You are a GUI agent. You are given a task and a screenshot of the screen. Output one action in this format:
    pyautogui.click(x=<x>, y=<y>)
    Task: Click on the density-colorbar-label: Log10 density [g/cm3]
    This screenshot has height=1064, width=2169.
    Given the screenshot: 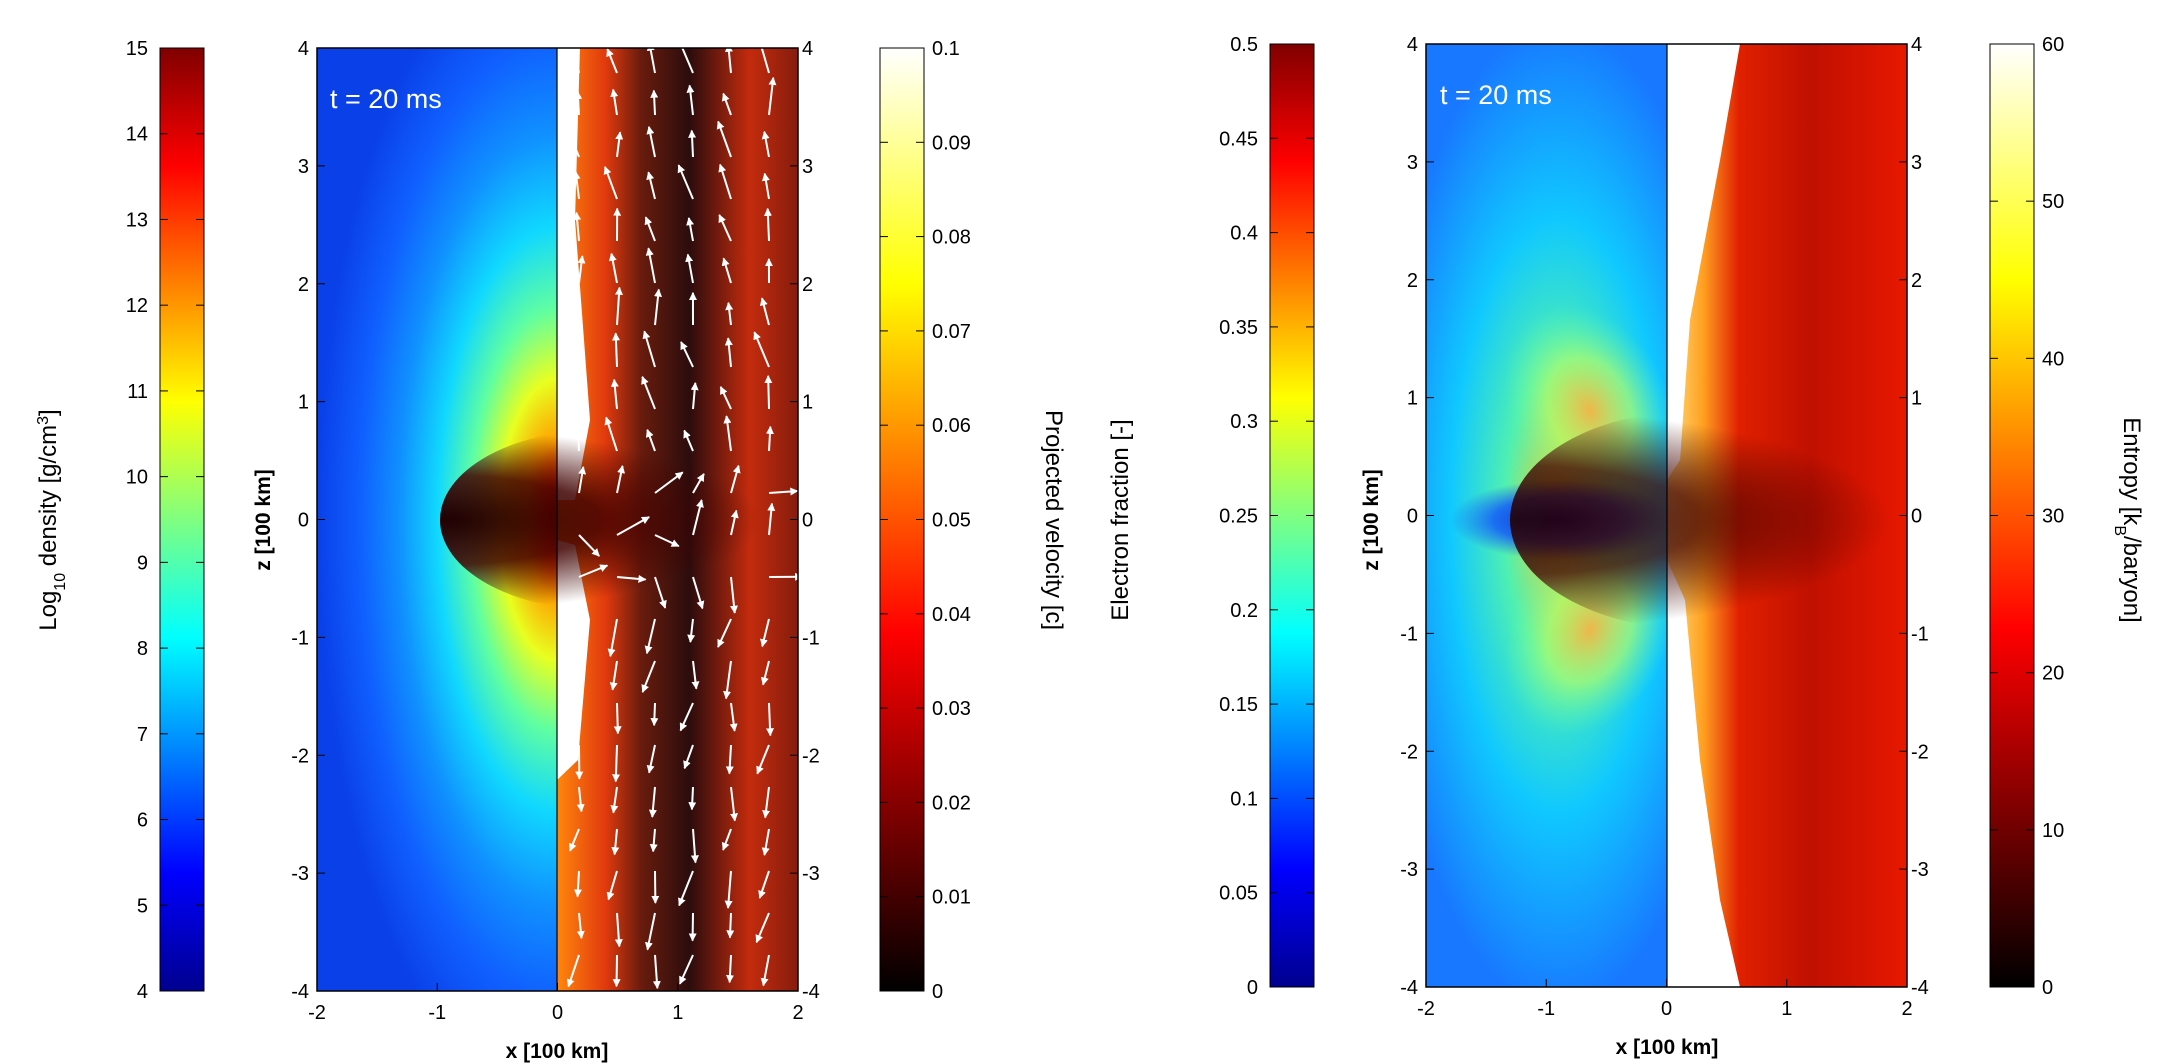 What is the action you would take?
    pyautogui.click(x=52, y=519)
    